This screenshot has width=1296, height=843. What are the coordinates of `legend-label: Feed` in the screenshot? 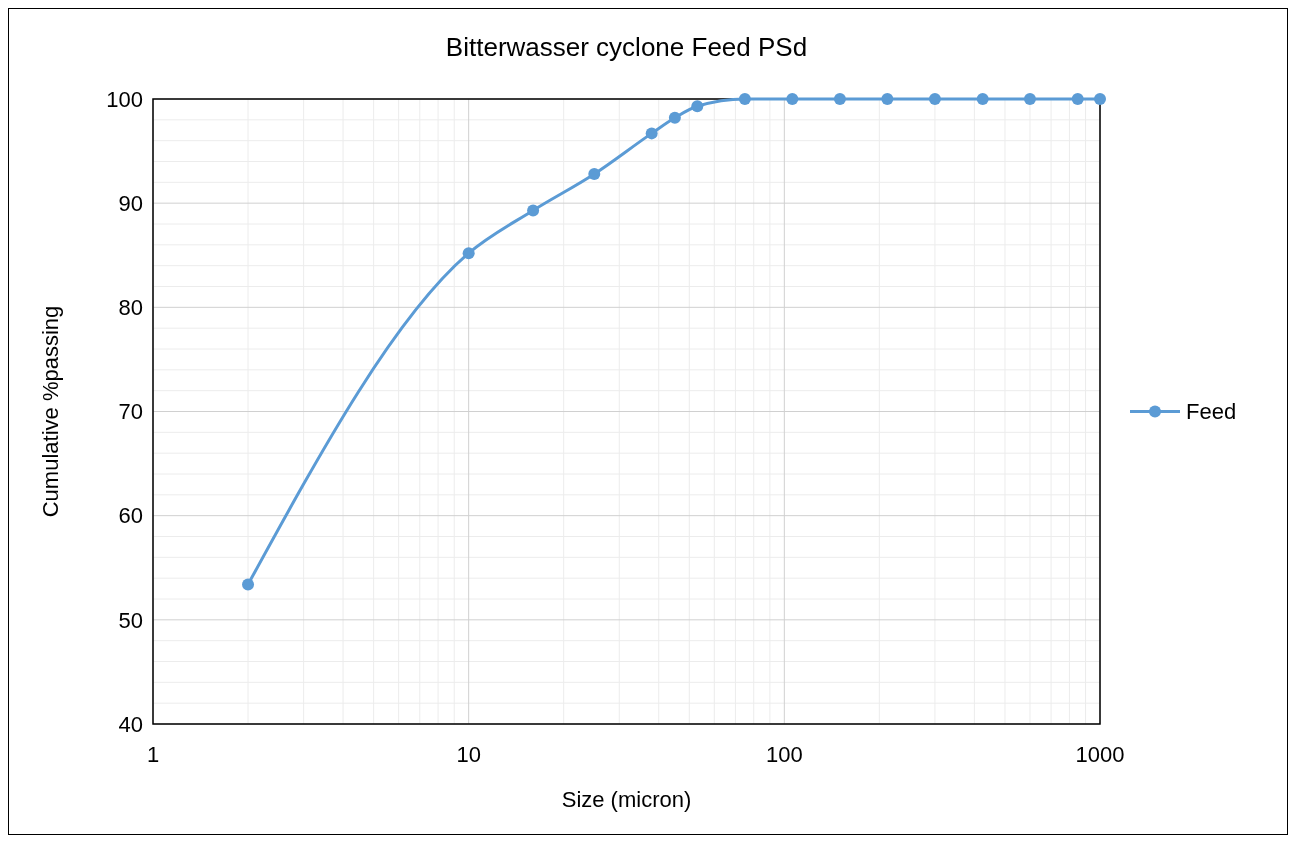 It's located at (1211, 412).